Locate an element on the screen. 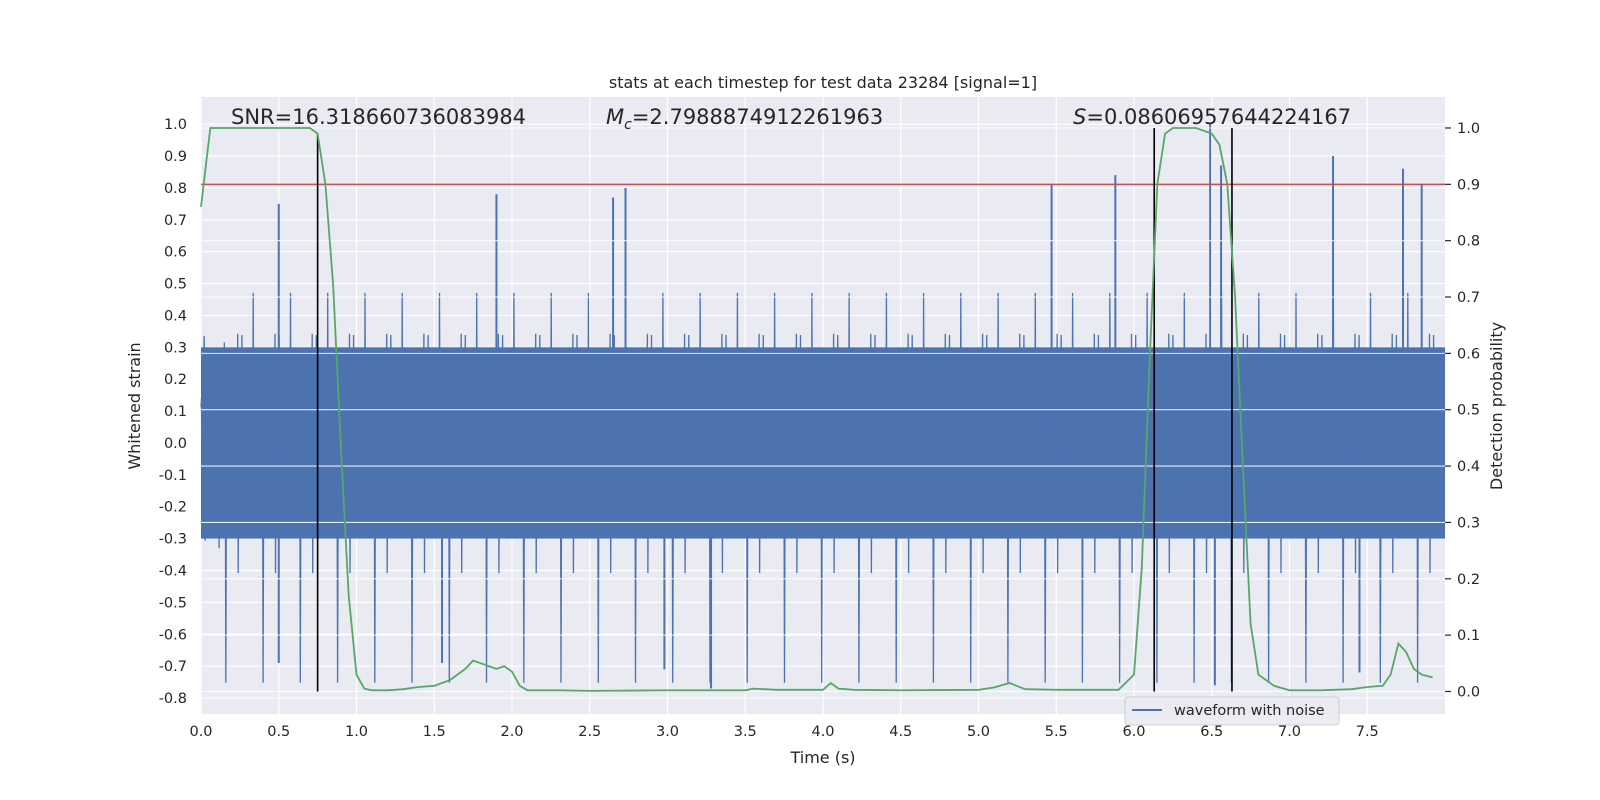 This screenshot has width=1600, height=800. y2-tick-label: 0.7 is located at coordinates (1468, 298).